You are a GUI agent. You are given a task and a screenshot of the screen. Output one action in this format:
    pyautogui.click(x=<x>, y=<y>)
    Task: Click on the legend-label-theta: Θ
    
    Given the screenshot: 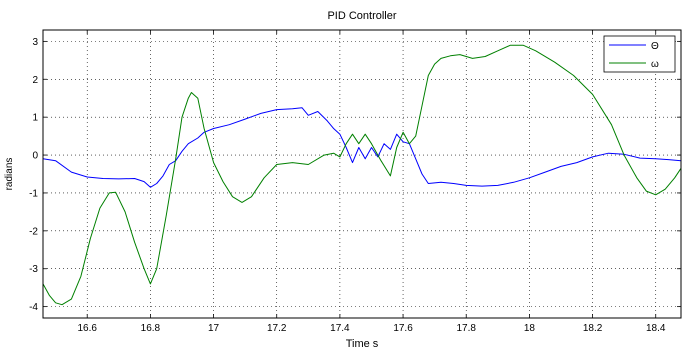 What is the action you would take?
    pyautogui.click(x=655, y=46)
    